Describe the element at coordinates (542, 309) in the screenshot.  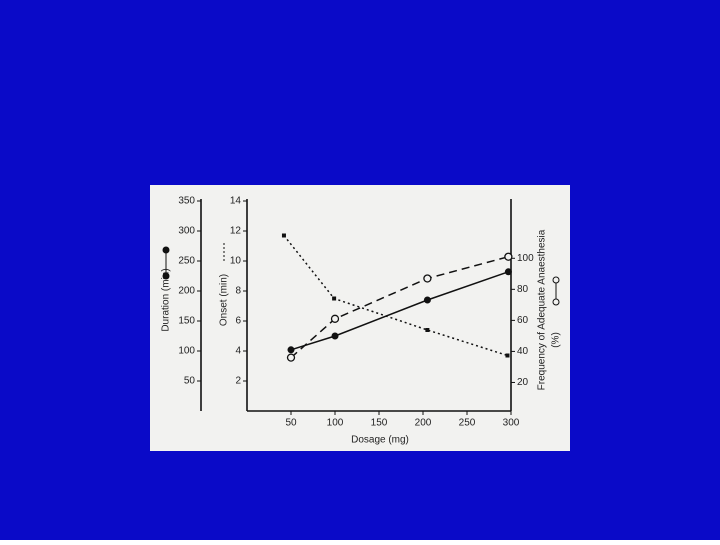
I see `frequency-axis-label: Frequency of Adequate Anaesthesia` at that location.